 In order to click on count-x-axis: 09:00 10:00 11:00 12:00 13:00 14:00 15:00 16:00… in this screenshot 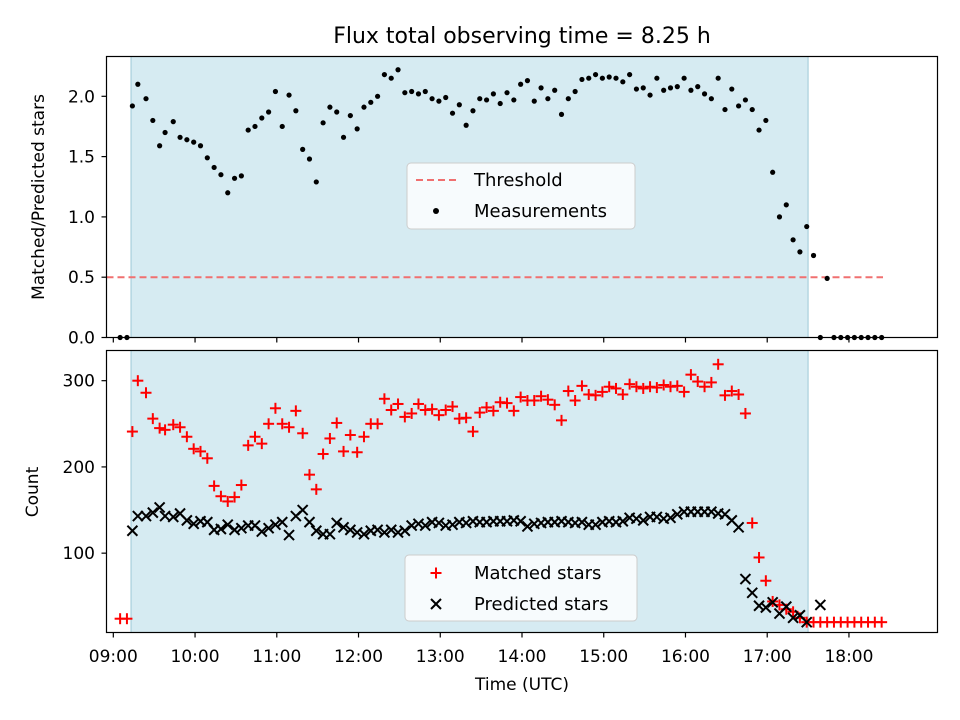, I will do `click(481, 649)`.